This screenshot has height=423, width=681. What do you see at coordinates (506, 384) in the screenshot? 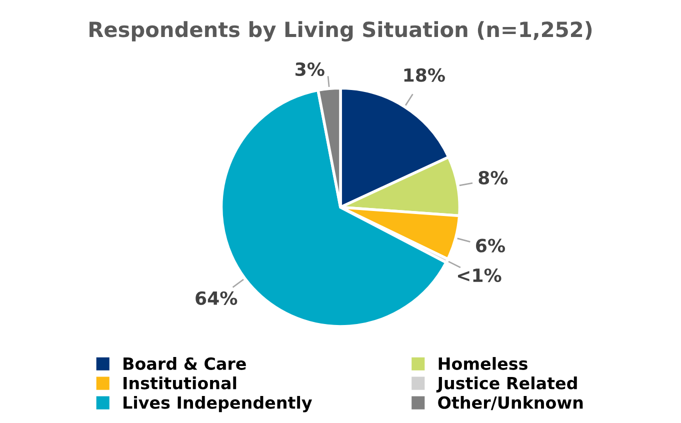
I see `legend-label: Justice Related` at bounding box center [506, 384].